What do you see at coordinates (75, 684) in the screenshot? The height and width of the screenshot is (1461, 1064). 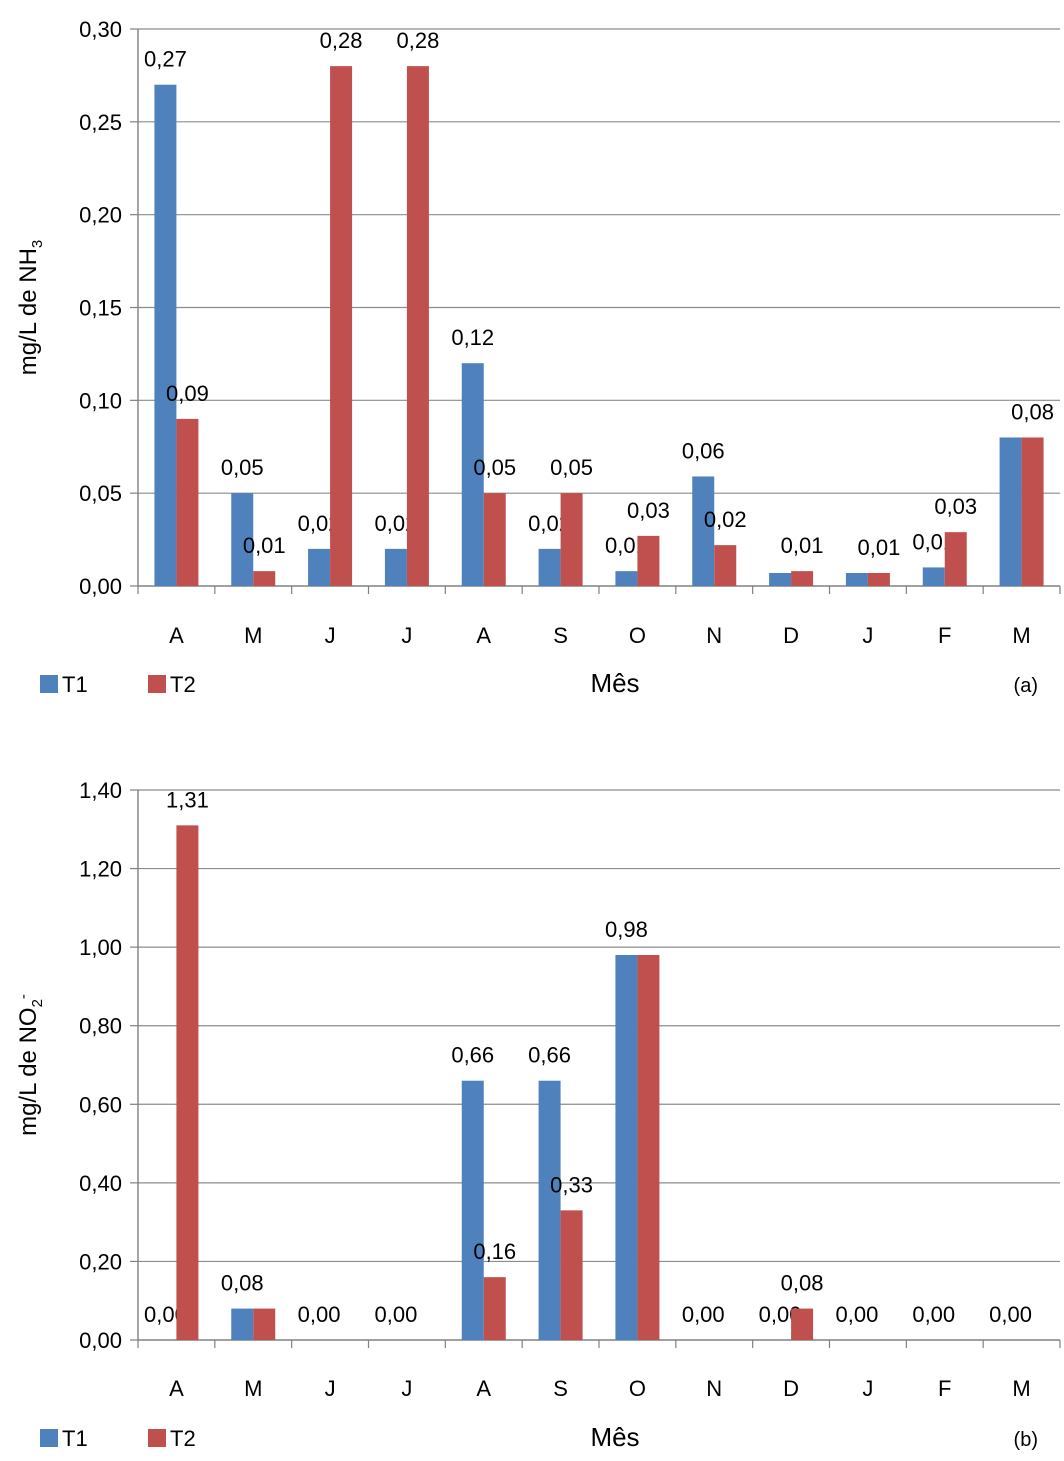 I see `legend-label-t1: T1` at bounding box center [75, 684].